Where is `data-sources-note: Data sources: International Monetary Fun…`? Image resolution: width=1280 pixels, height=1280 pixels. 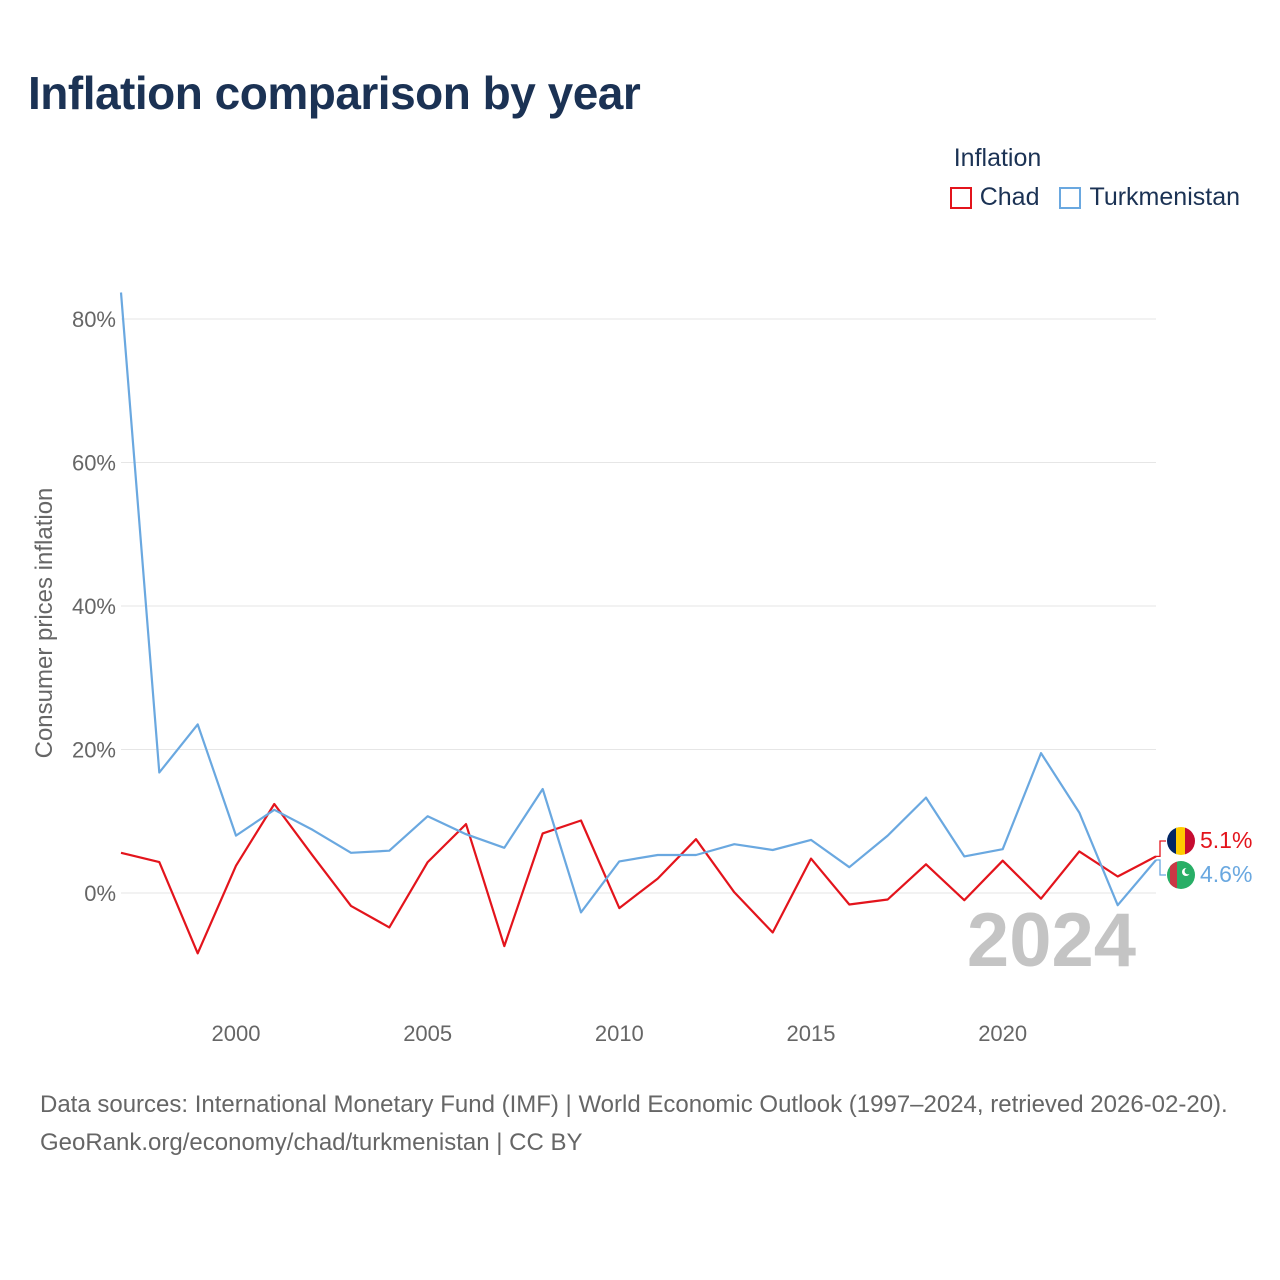 data-sources-note: Data sources: International Monetary Fun… is located at coordinates (634, 1104).